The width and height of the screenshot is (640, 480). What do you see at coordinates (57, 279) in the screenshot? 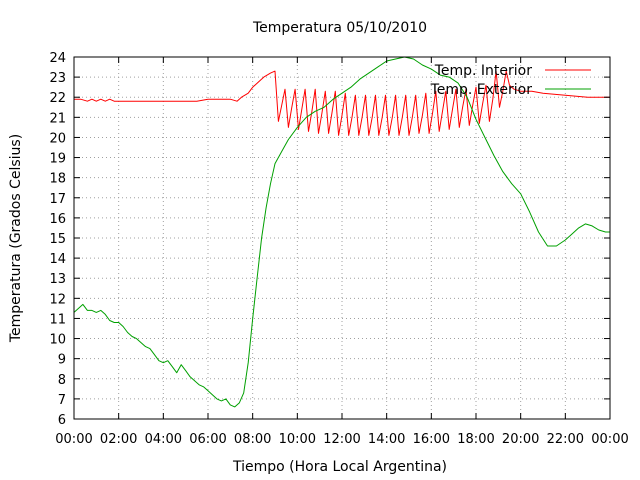
I see `y-tick-label: 13` at bounding box center [57, 279].